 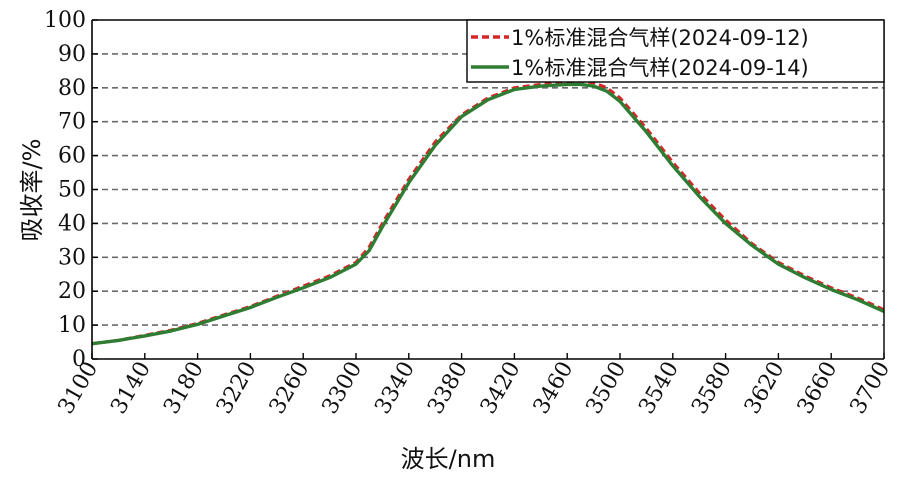 I want to click on legend-box, so click(x=675, y=51).